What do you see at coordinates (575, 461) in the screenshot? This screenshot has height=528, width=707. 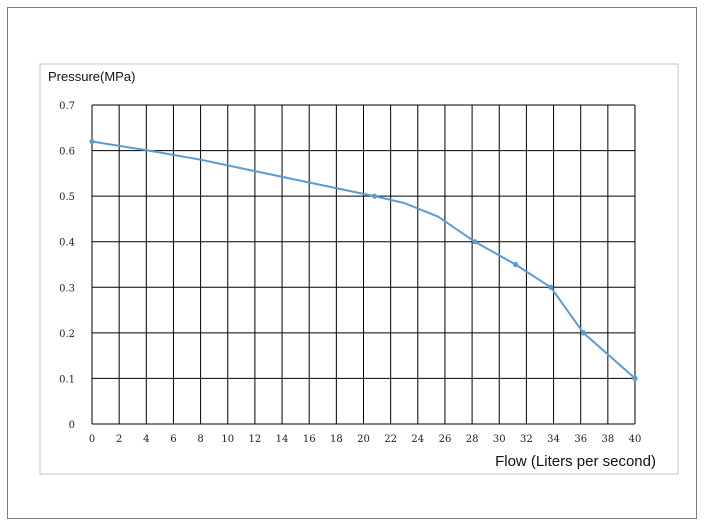 I see `x-axis-title: Flow (Liters per second)` at bounding box center [575, 461].